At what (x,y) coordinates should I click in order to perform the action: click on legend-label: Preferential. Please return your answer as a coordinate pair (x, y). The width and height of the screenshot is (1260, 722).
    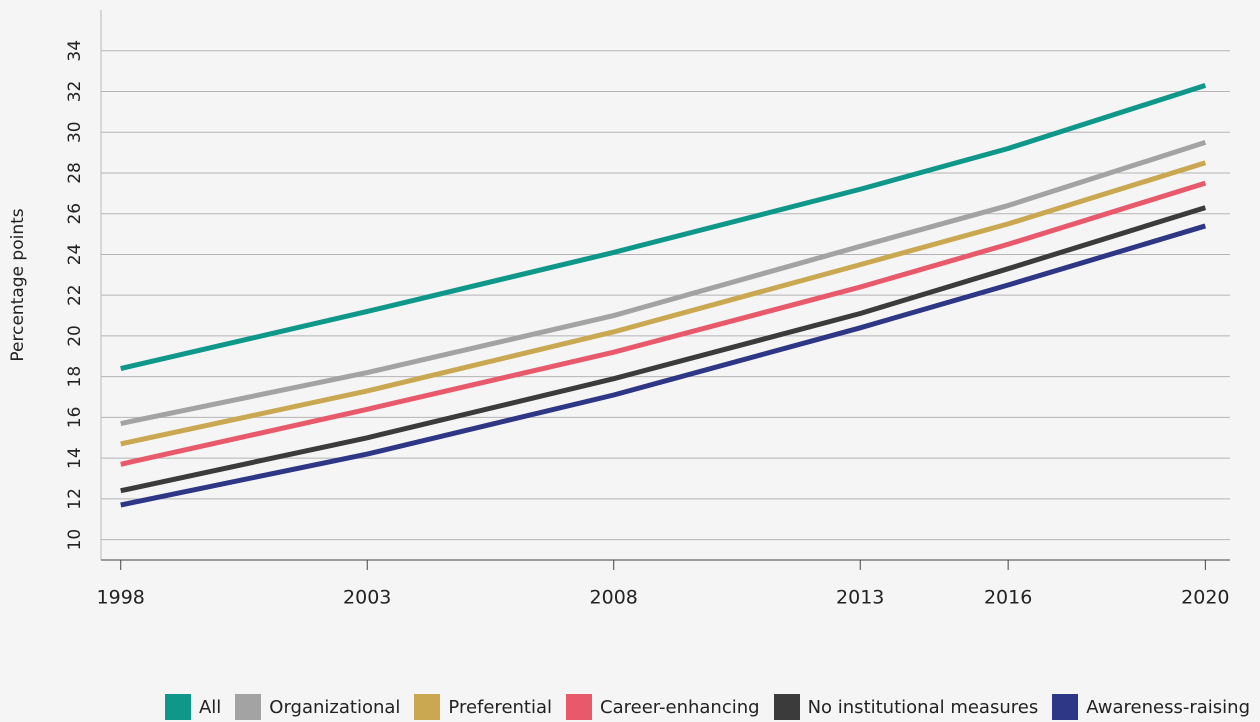
    Looking at the image, I should click on (500, 707).